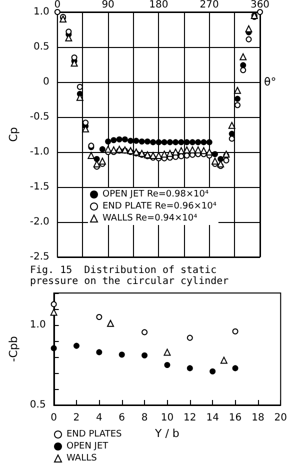 The image size is (290, 473). Describe the element at coordinates (155, 195) in the screenshot. I see `legend-label: OPEN JET Re=0.98×10⁴` at that location.